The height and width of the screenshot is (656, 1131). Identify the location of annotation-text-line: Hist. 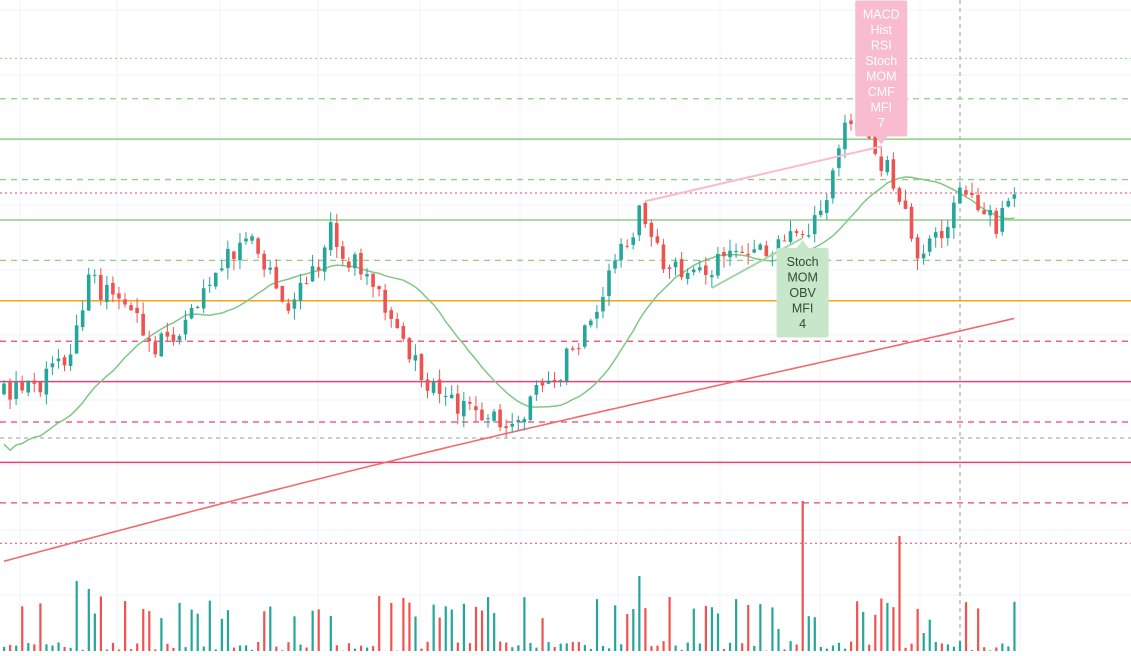
(881, 30).